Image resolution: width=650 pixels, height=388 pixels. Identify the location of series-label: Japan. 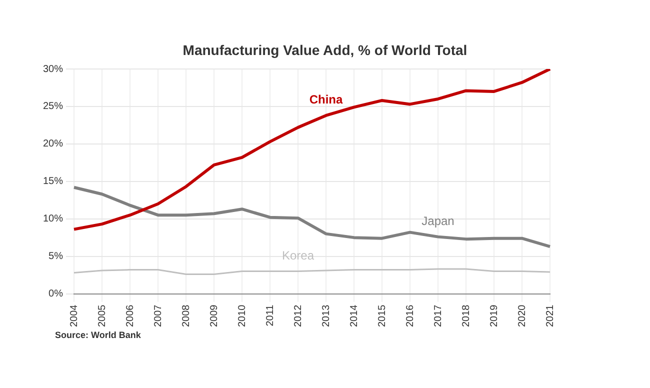
(438, 221).